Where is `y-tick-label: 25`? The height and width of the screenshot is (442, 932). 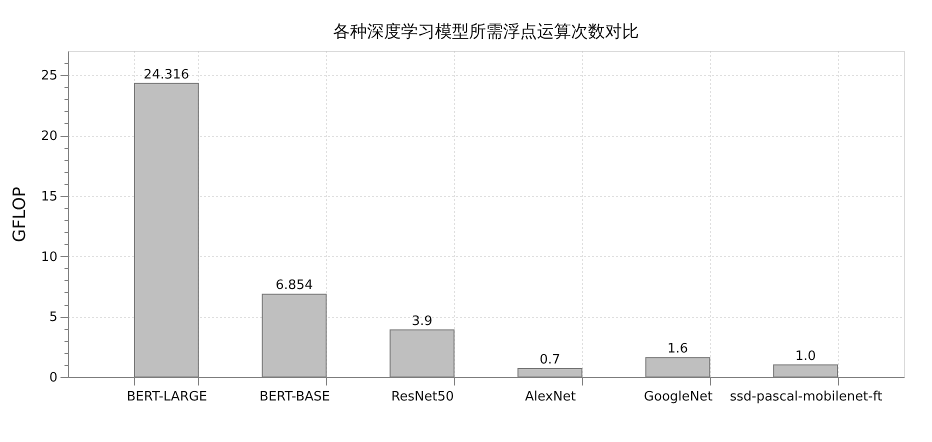 y-tick-label: 25 is located at coordinates (49, 76).